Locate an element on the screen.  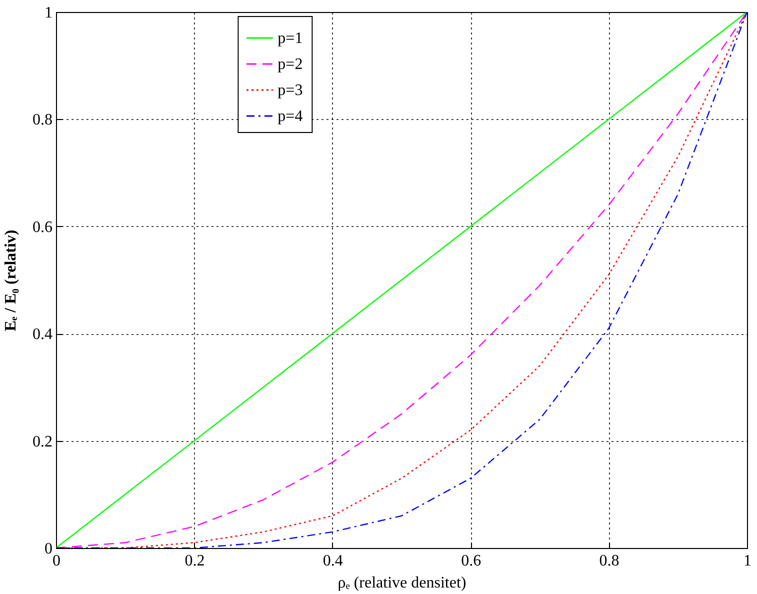
y-tick-label: 0 is located at coordinates (48, 549).